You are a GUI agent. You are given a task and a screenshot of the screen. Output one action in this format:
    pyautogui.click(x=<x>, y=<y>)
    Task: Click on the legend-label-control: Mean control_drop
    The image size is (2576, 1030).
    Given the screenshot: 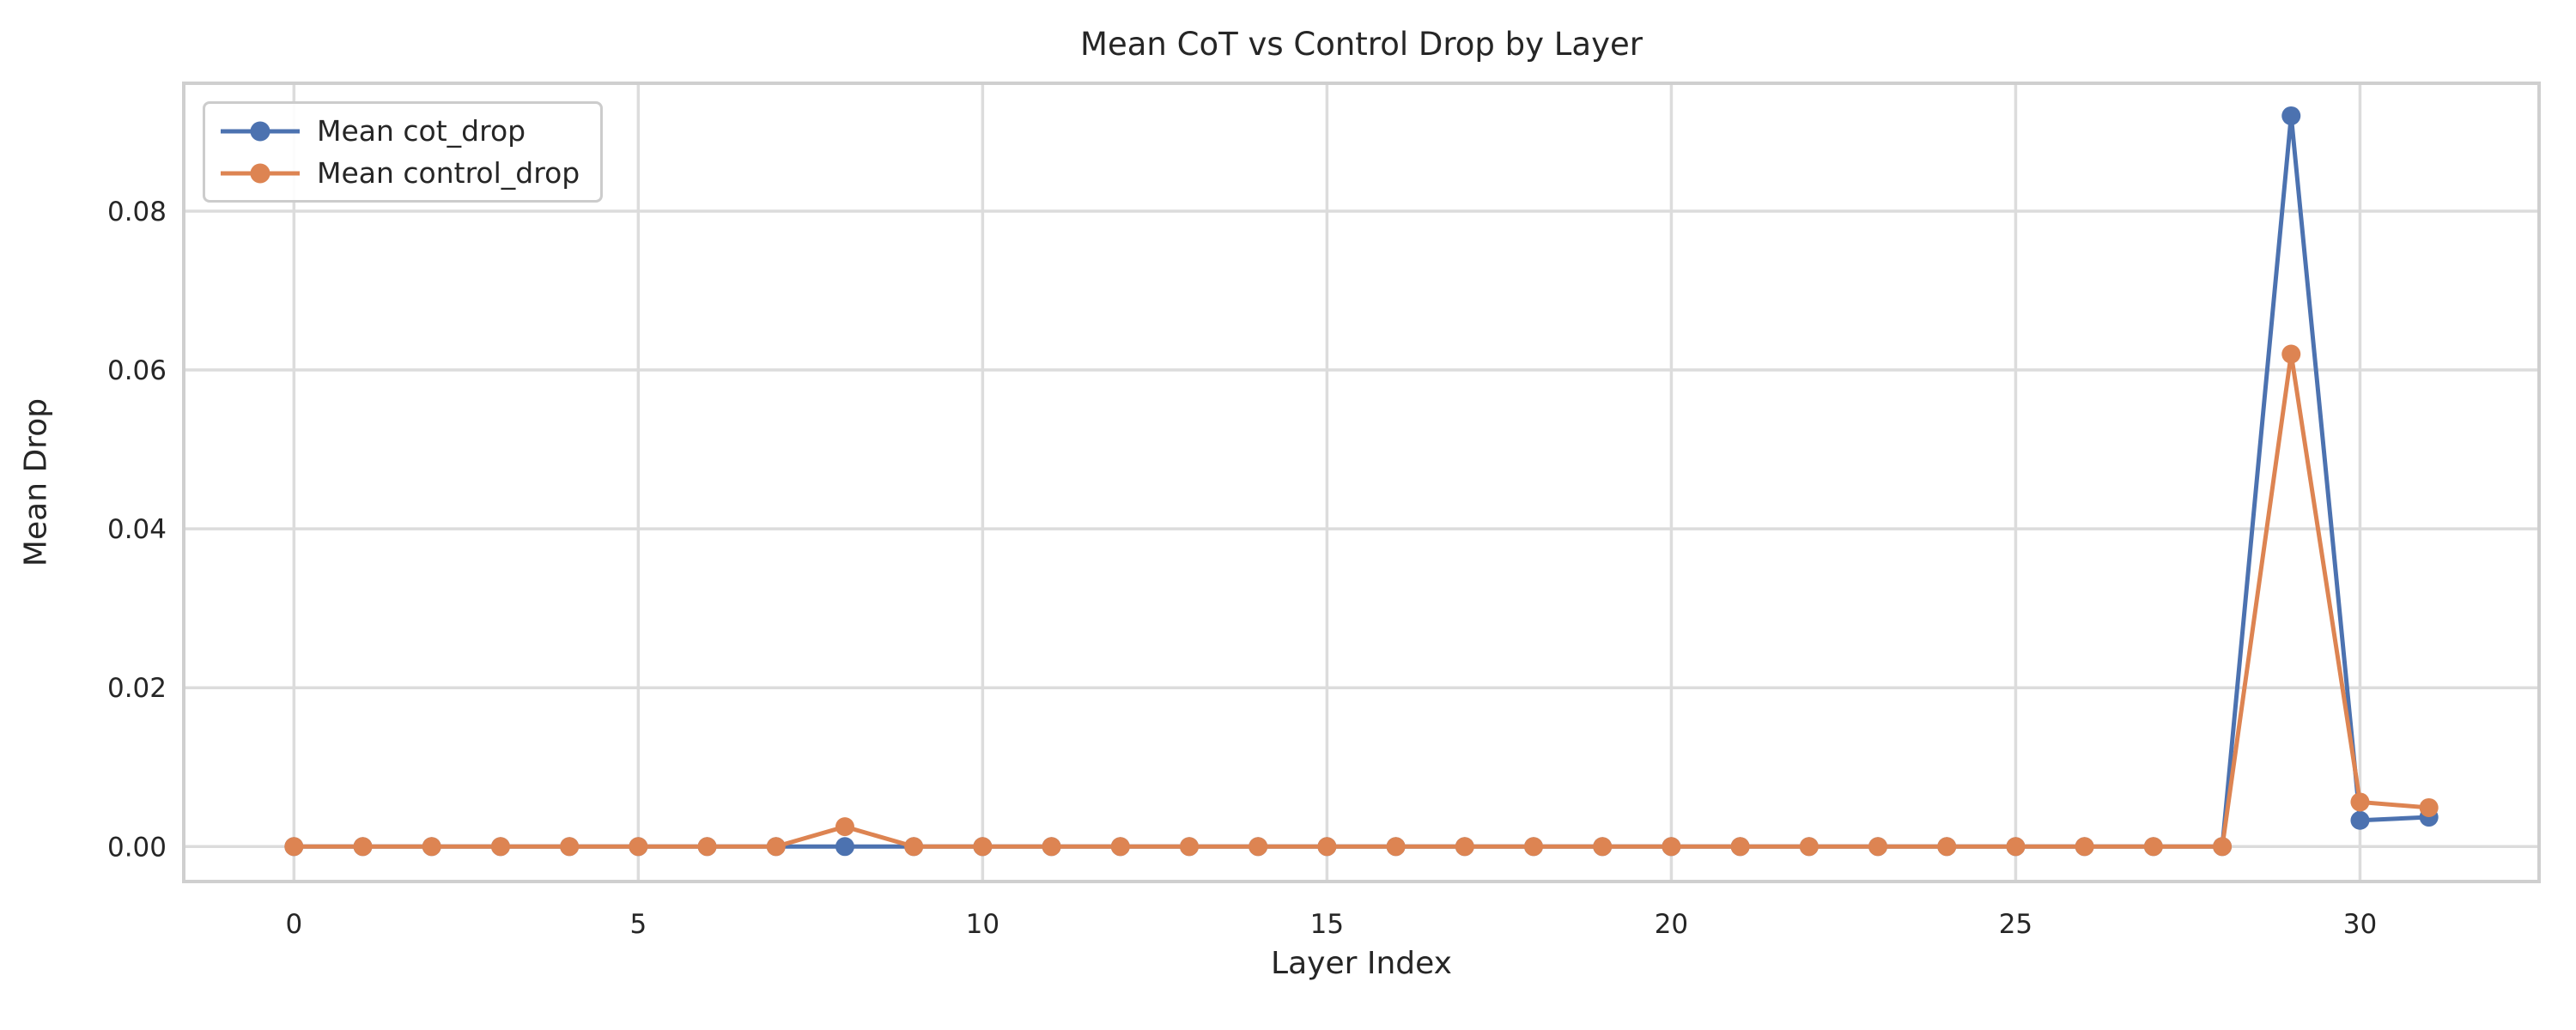 What is the action you would take?
    pyautogui.click(x=448, y=173)
    